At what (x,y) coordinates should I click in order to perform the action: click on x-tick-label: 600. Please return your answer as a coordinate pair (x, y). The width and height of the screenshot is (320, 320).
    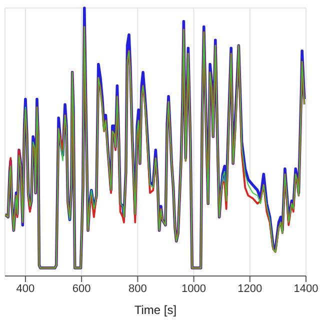
    Looking at the image, I should click on (81, 288).